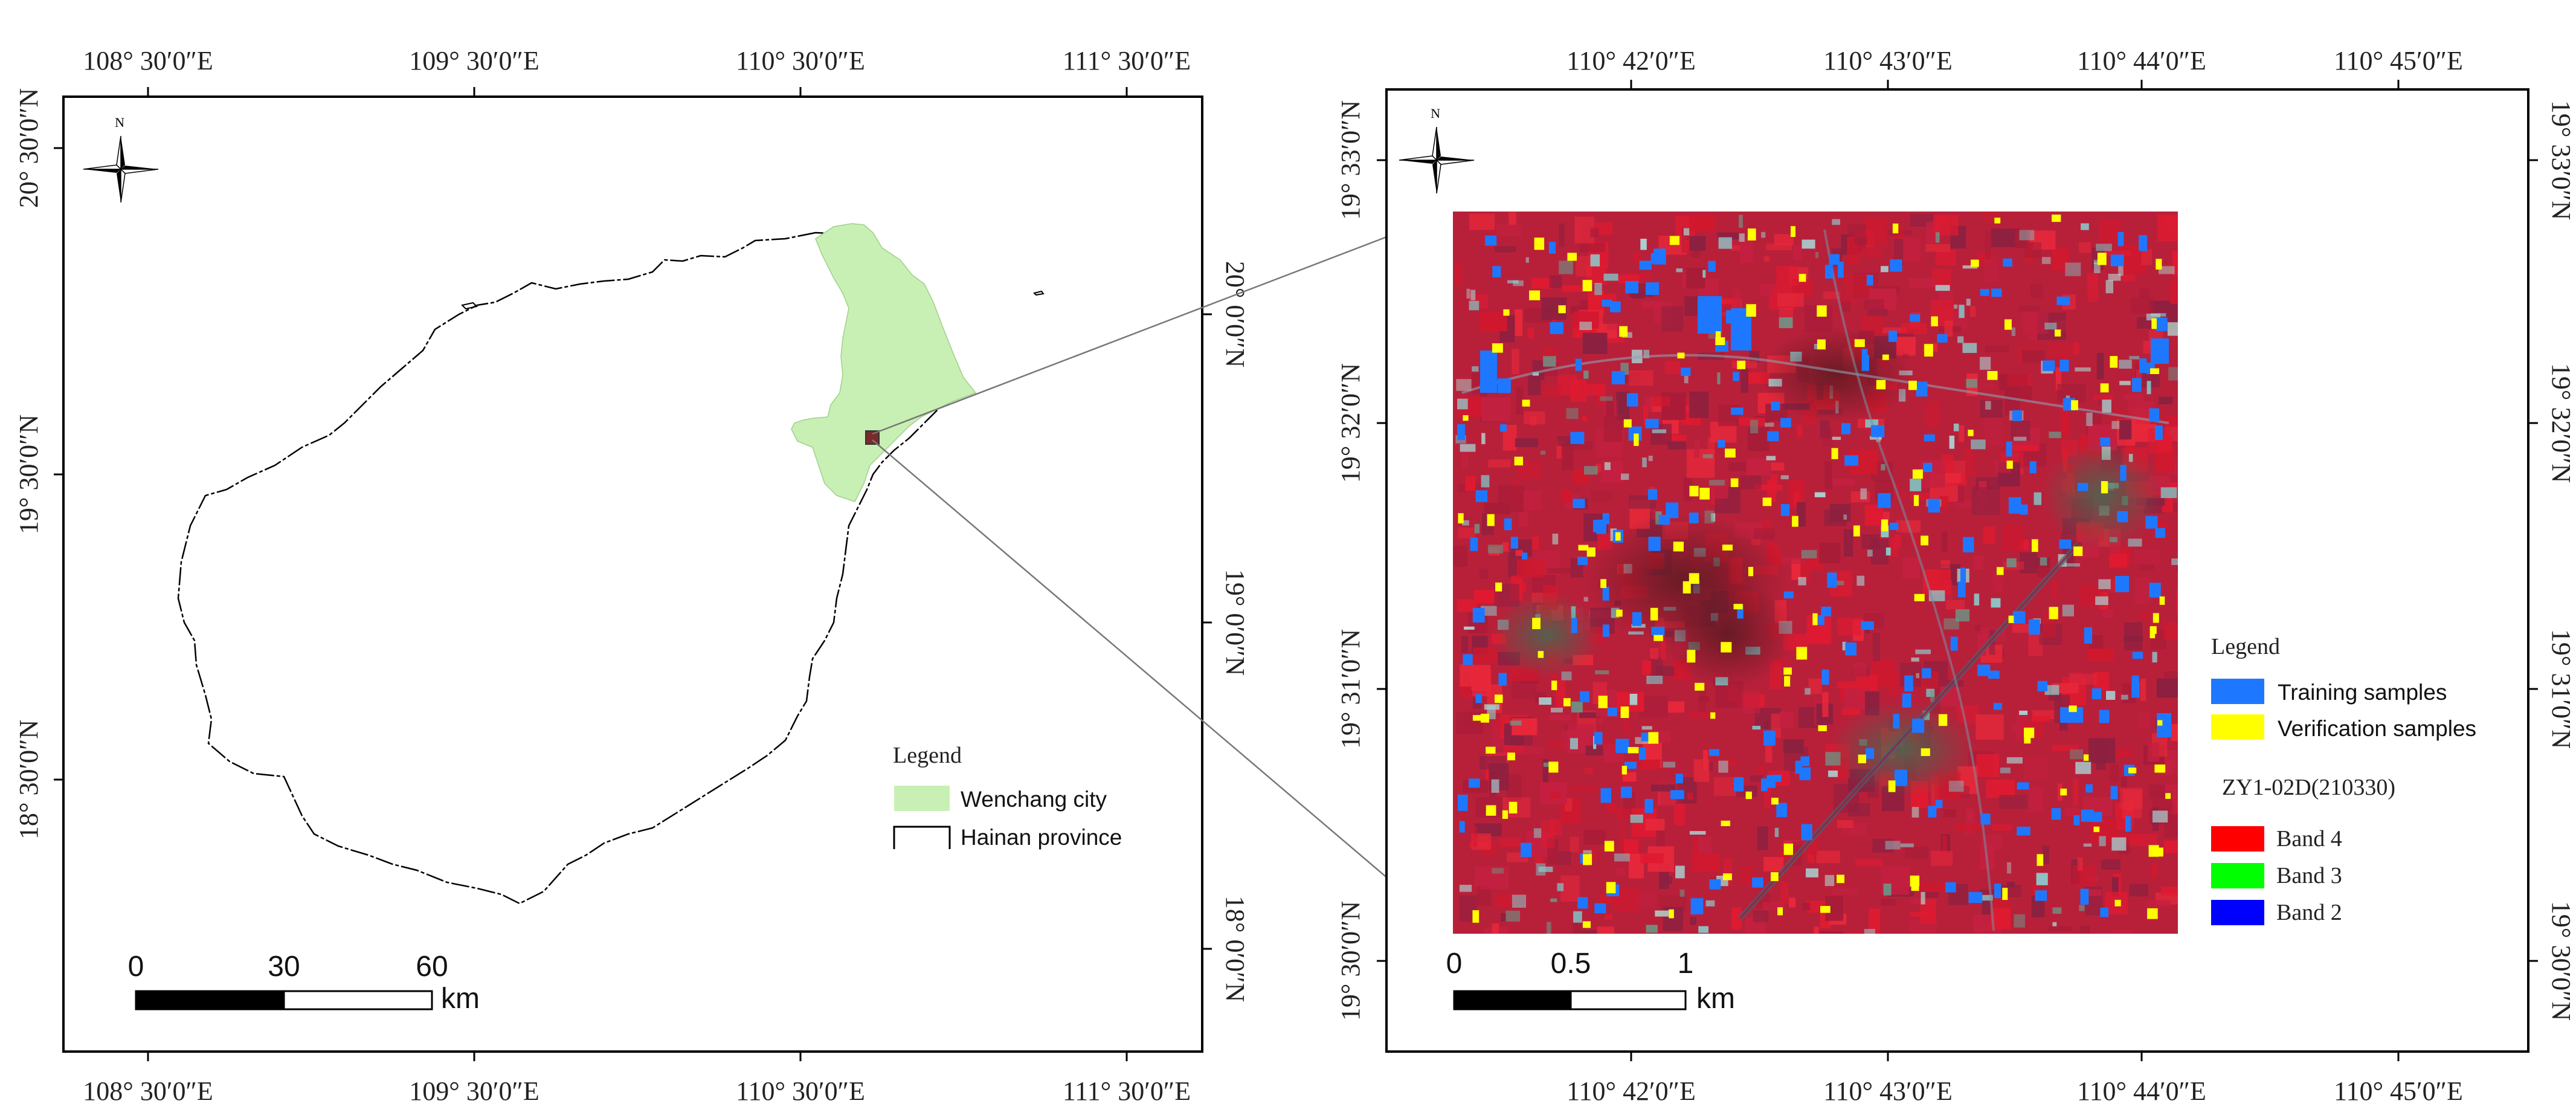 The height and width of the screenshot is (1112, 2576). I want to click on scale-tick-label: 1, so click(1686, 964).